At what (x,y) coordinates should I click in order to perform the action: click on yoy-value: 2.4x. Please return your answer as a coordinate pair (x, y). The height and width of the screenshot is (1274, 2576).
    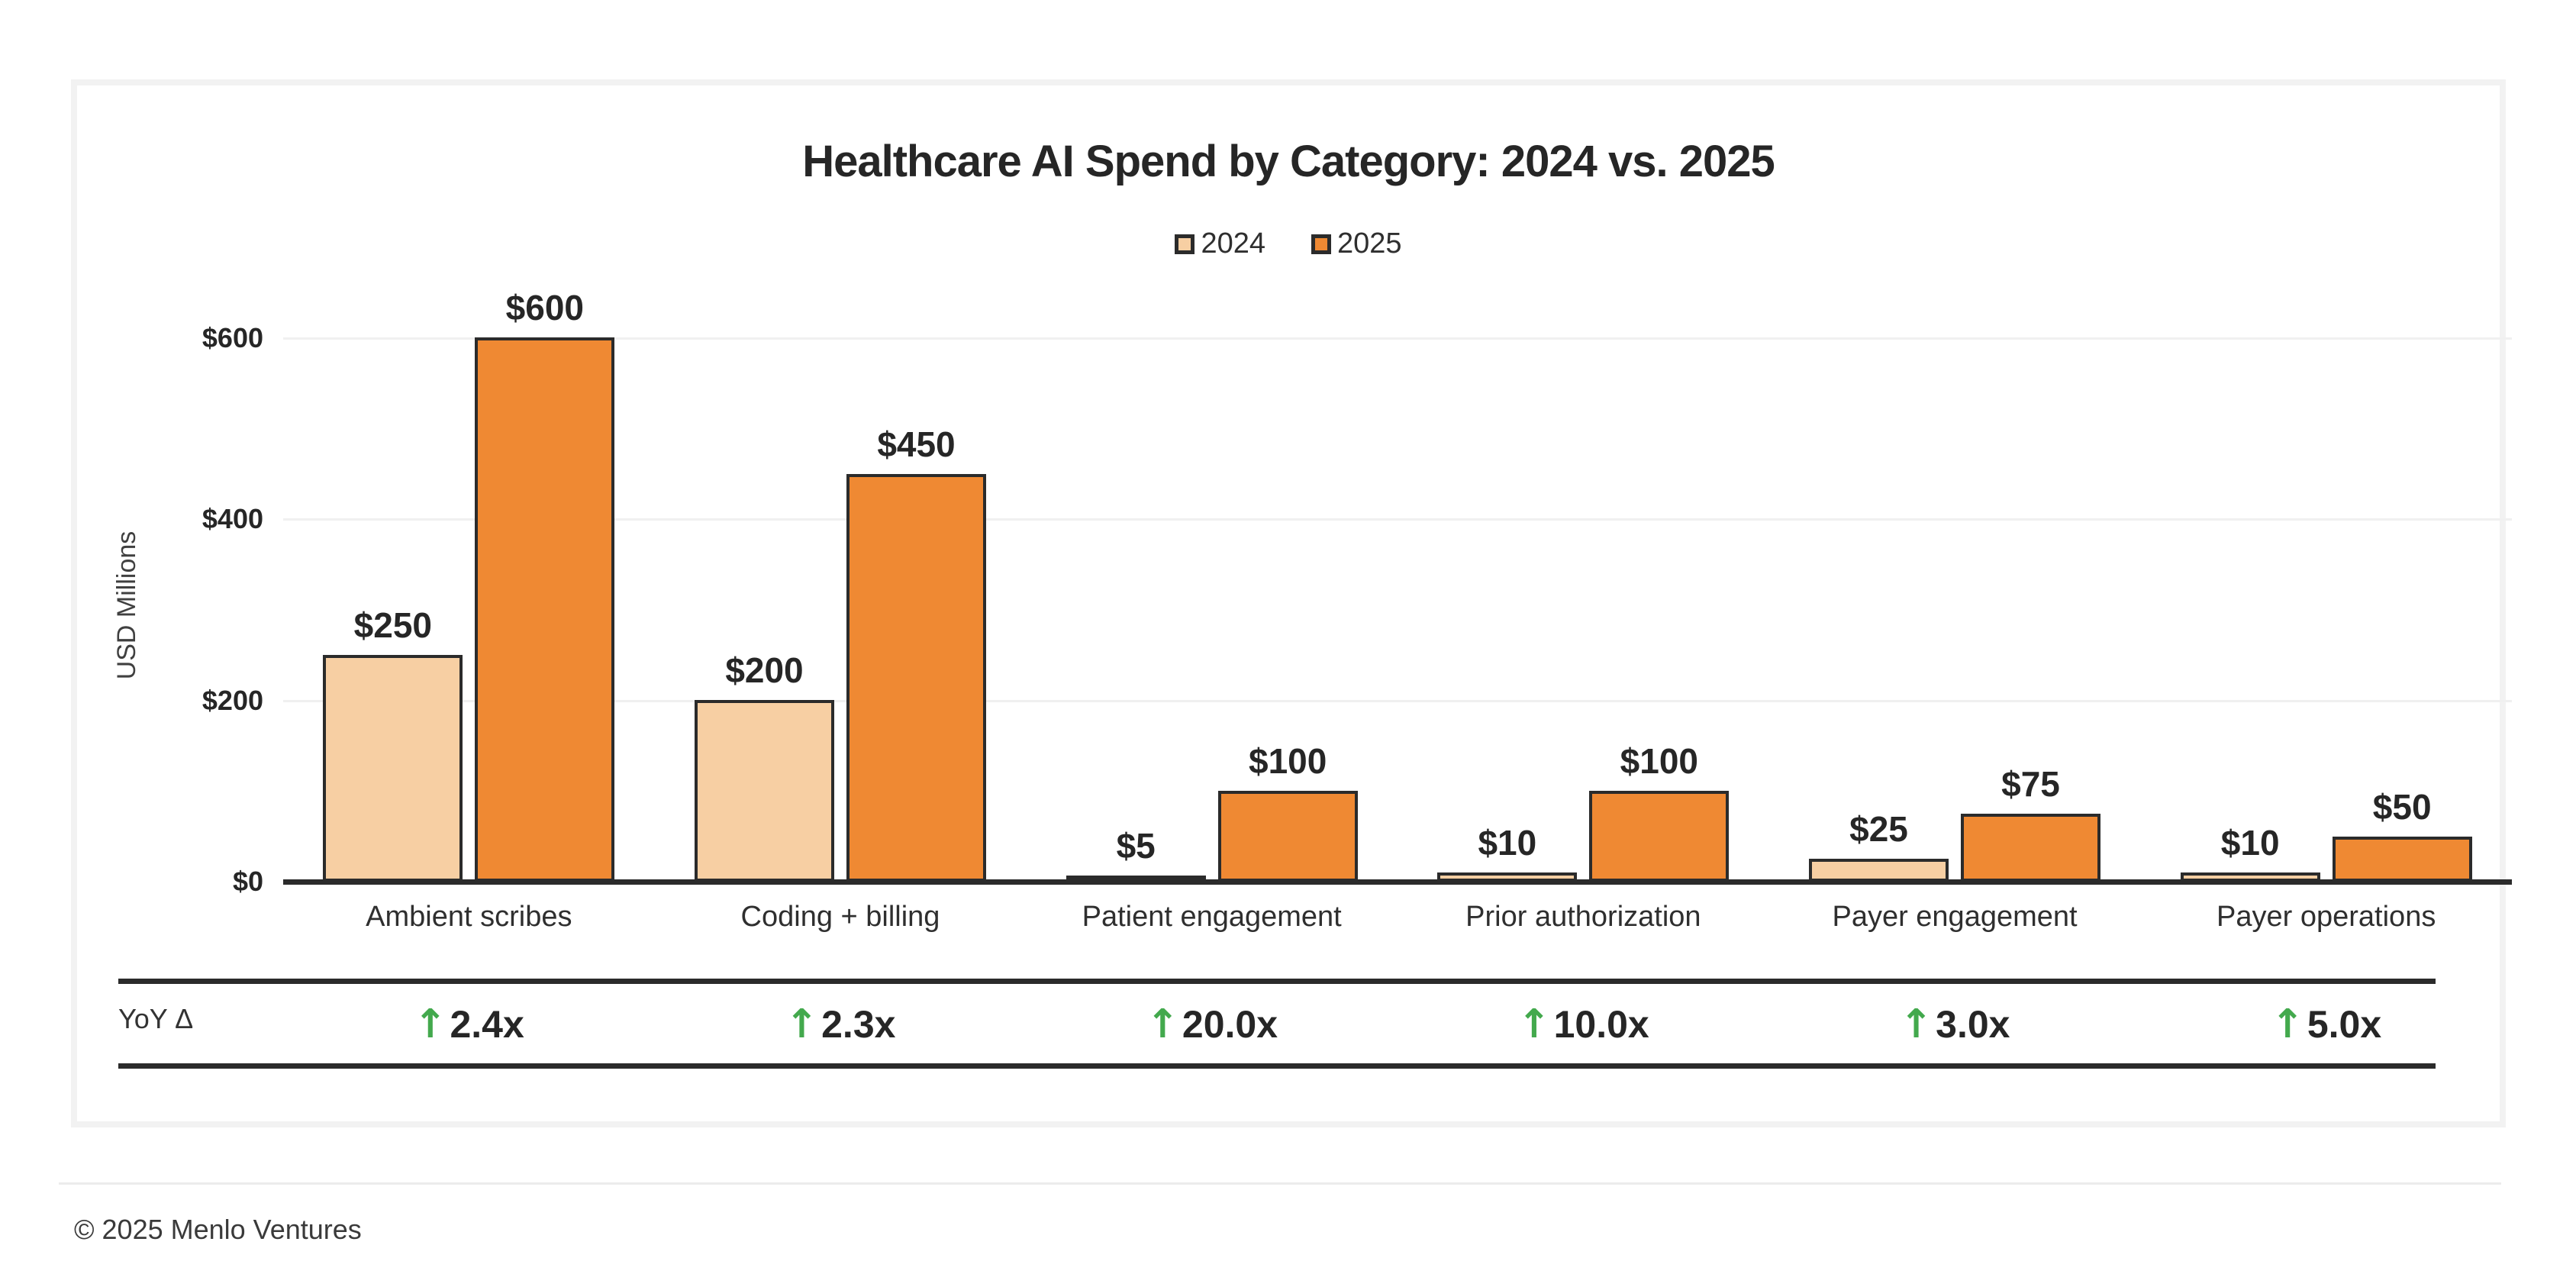
    Looking at the image, I should click on (487, 1024).